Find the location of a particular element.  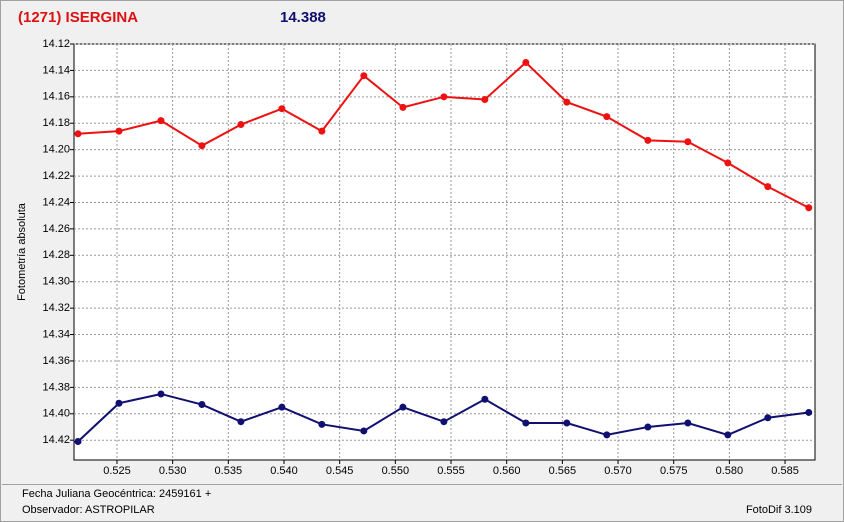

x-tick-label: 0.555 is located at coordinates (451, 471).